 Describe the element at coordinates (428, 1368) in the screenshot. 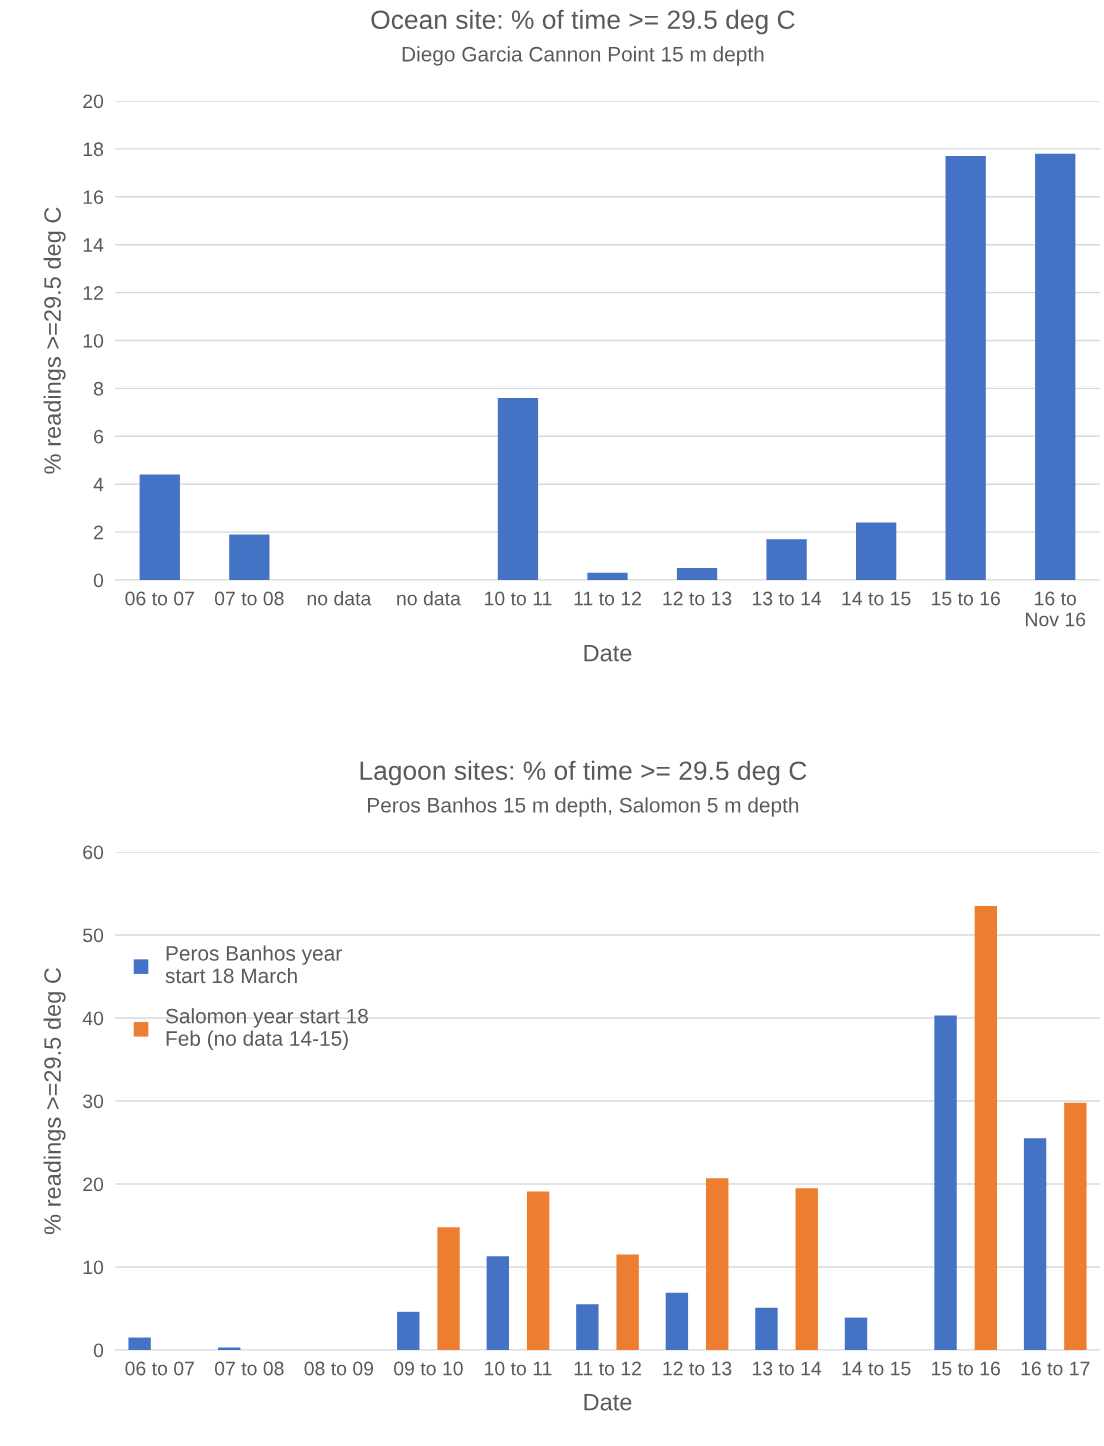

I see `x-tick-label: 09 to 10` at that location.